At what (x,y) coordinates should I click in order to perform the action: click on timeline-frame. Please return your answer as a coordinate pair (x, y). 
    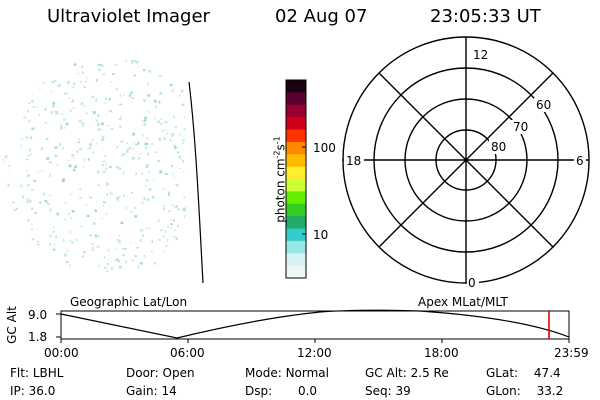
    Looking at the image, I should click on (315, 325).